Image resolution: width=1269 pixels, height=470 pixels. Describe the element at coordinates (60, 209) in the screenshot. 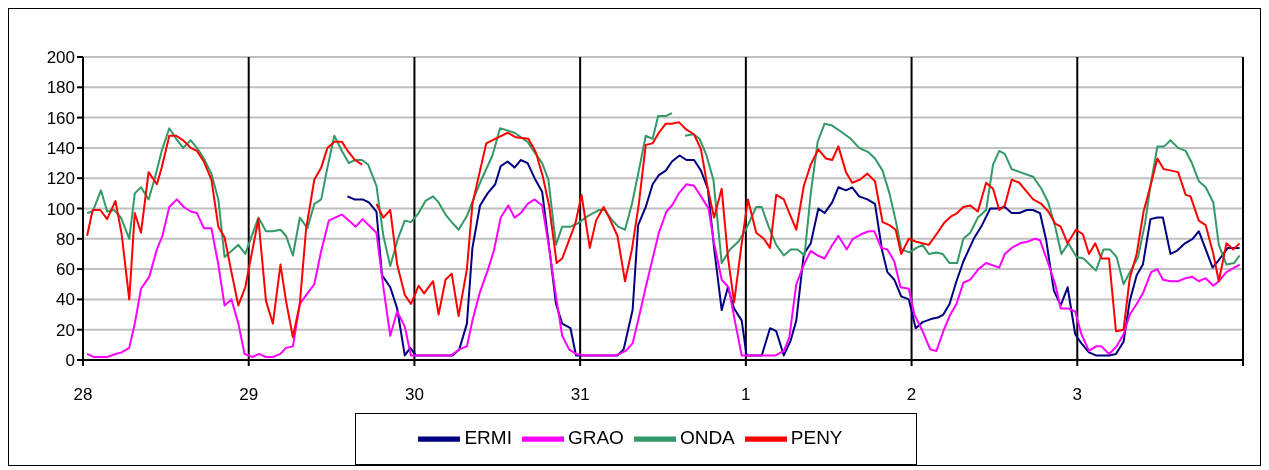

I see `y-tick-label: 100` at that location.